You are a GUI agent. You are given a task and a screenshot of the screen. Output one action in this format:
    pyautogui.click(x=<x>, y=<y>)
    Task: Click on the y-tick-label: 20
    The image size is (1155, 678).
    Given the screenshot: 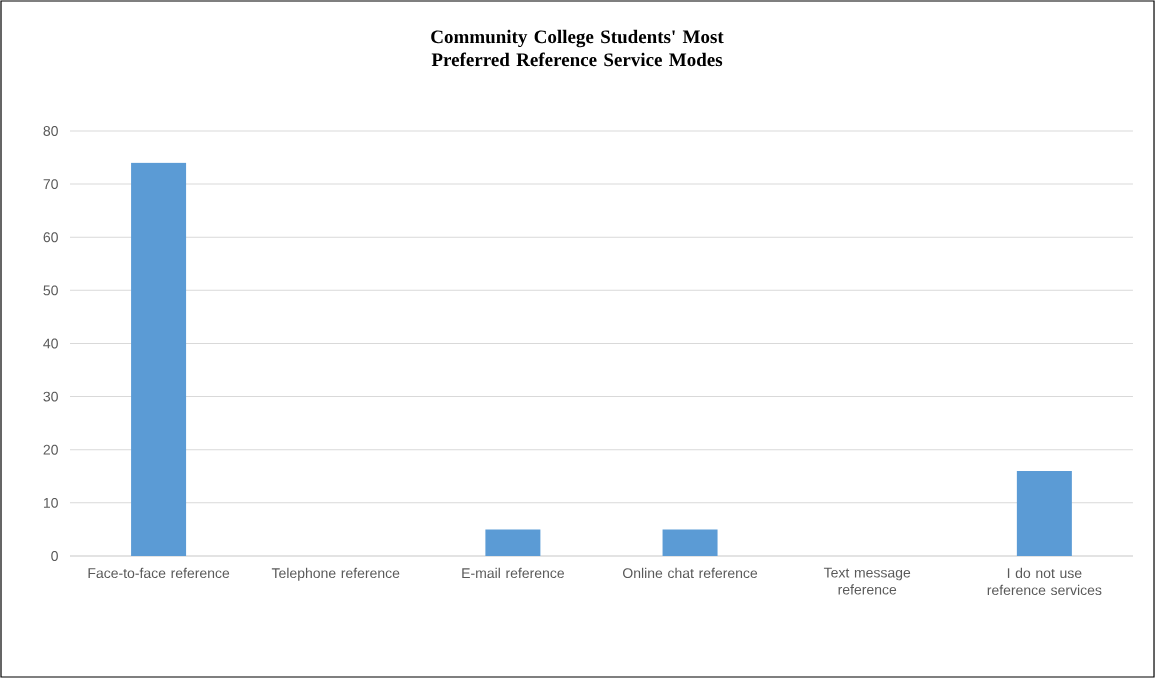 What is the action you would take?
    pyautogui.click(x=50, y=449)
    